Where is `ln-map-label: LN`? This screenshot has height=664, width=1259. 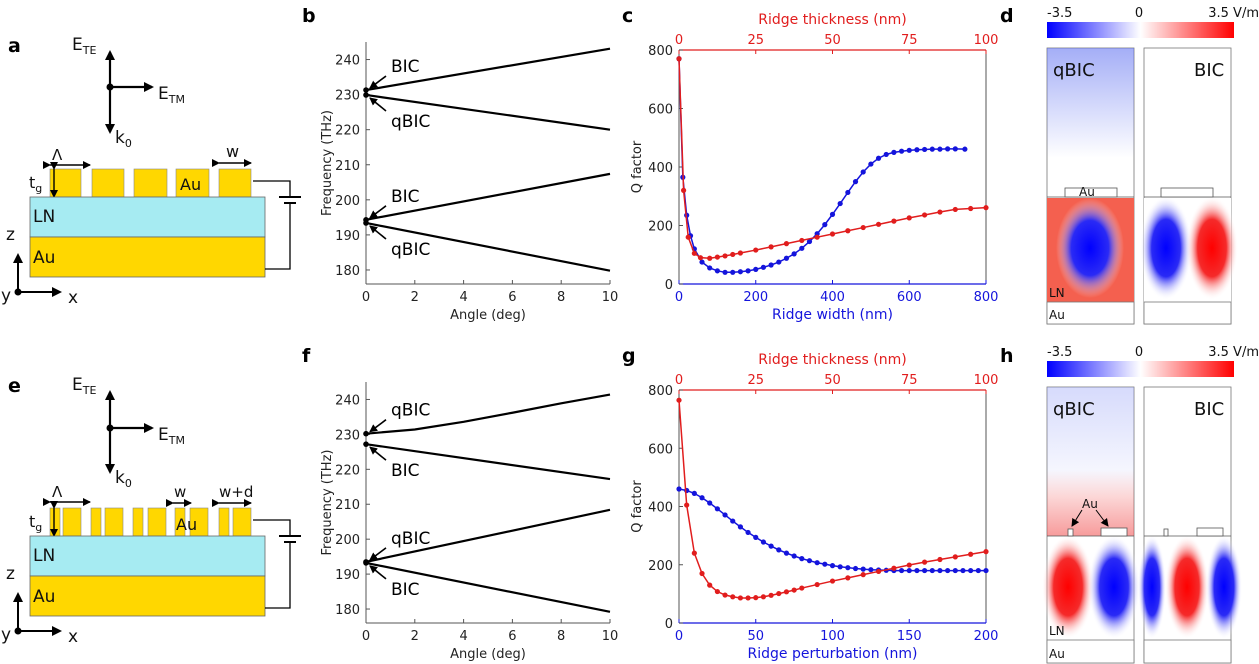 ln-map-label: LN is located at coordinates (1057, 631).